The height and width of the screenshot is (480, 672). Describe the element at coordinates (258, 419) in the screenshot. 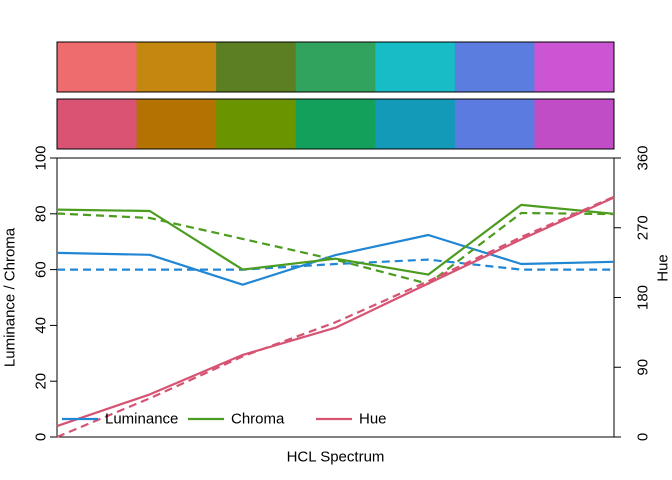

I see `legend-chroma-label: Chroma` at that location.